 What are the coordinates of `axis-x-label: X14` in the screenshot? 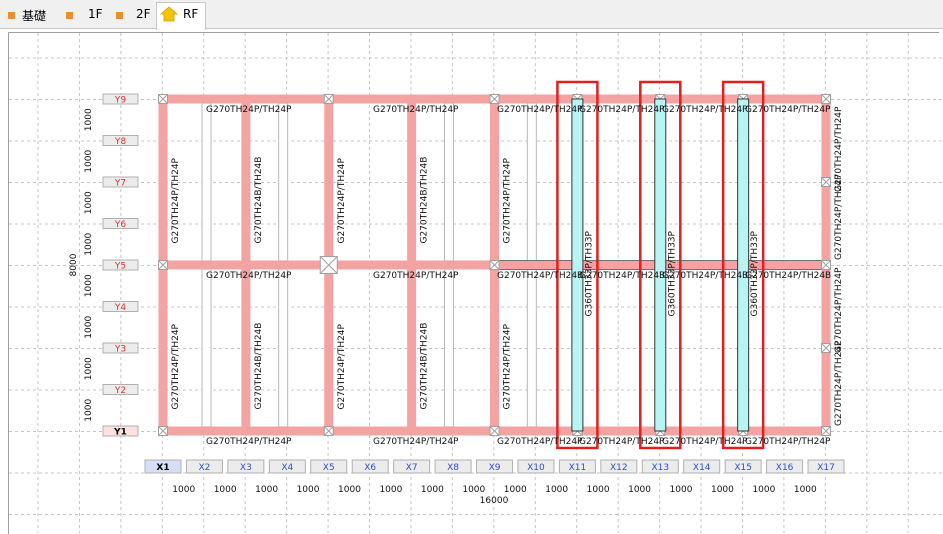 It's located at (702, 468).